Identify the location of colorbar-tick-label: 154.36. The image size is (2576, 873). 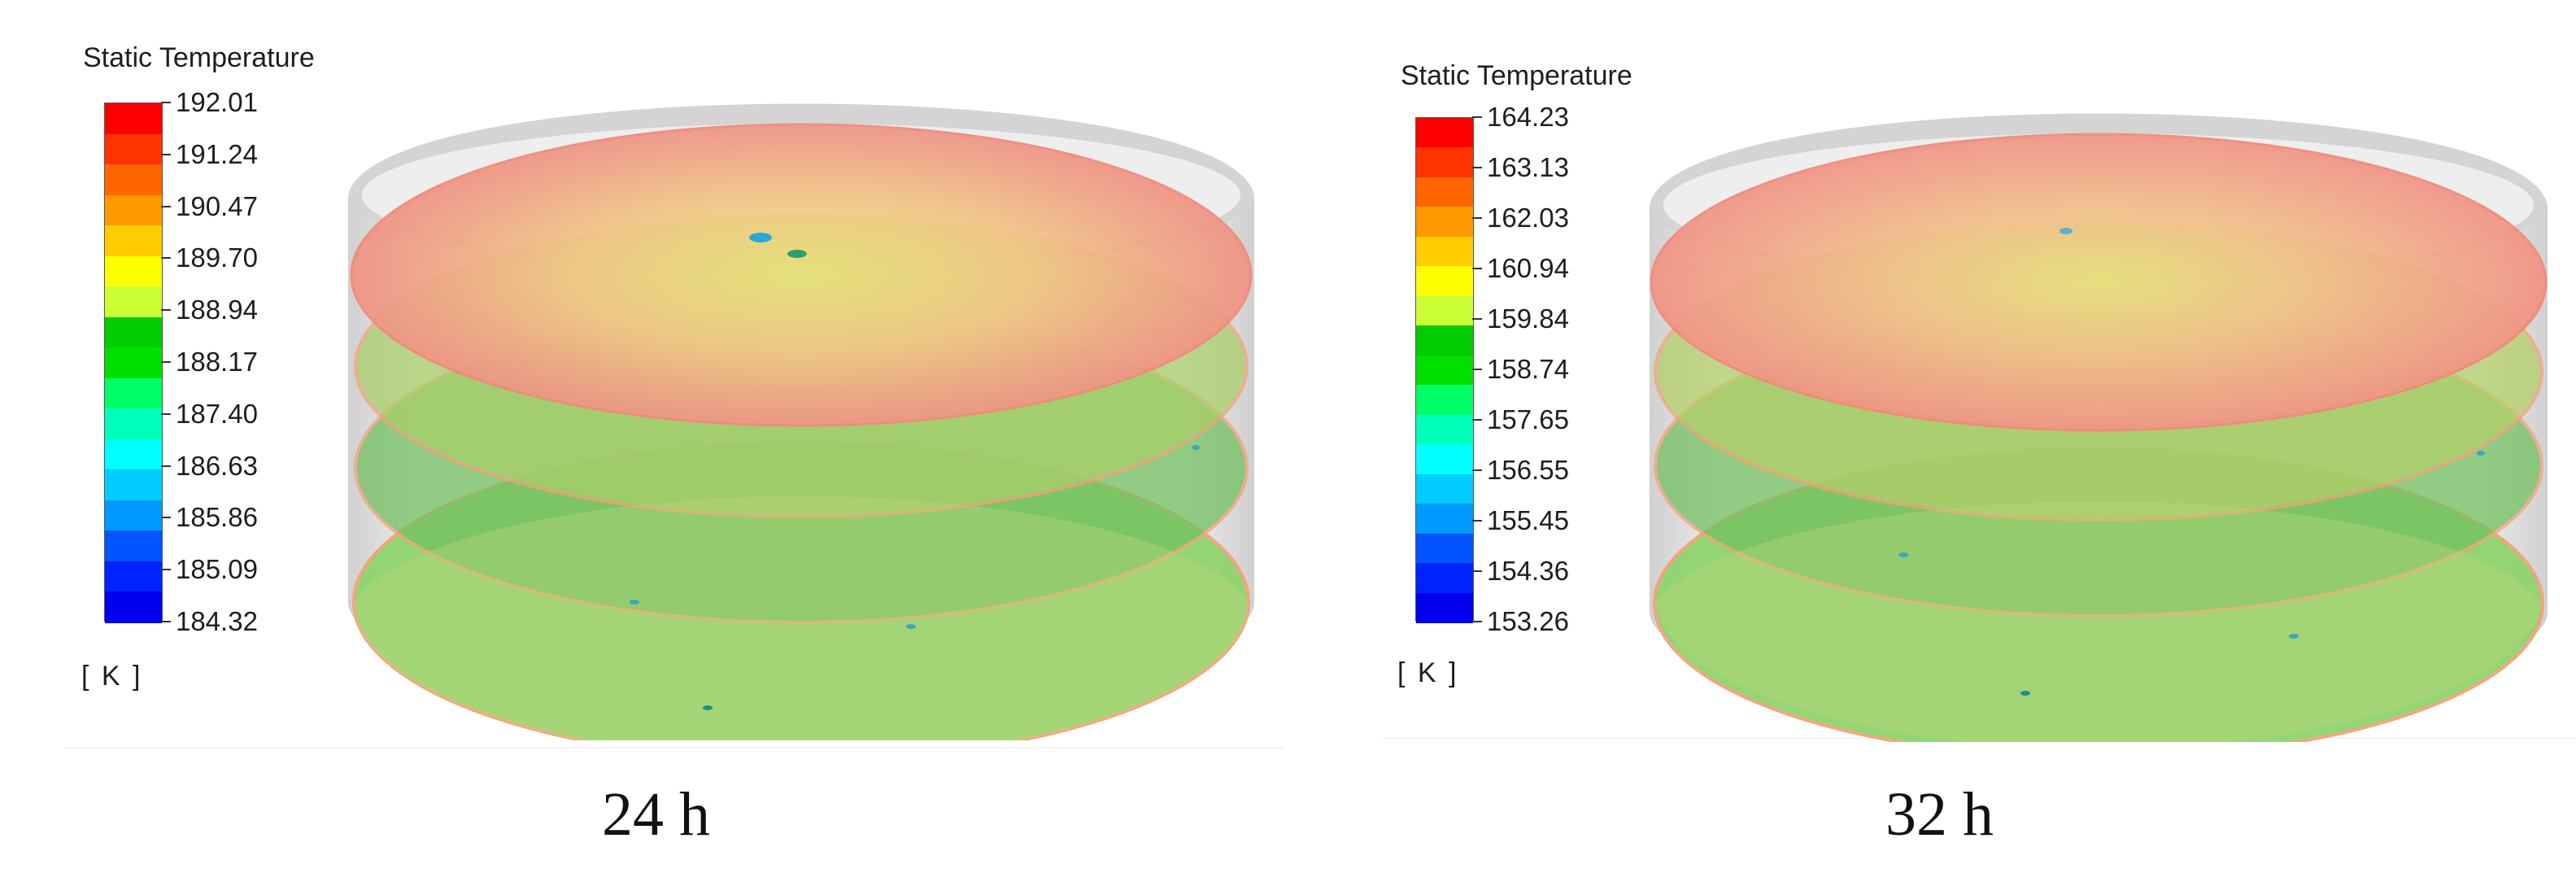
(1528, 571).